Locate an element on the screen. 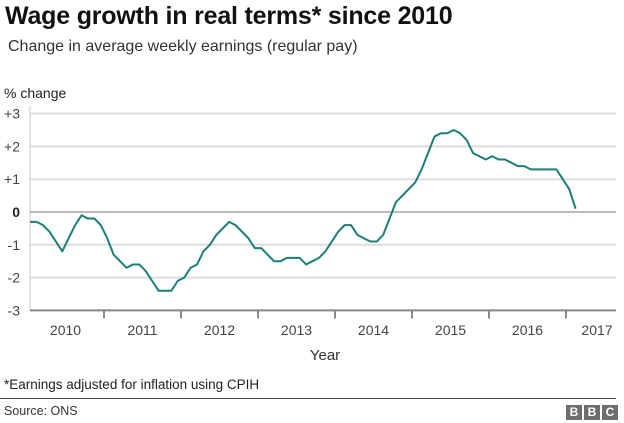 The width and height of the screenshot is (624, 423). y-tick-label: 0 is located at coordinates (16, 212).